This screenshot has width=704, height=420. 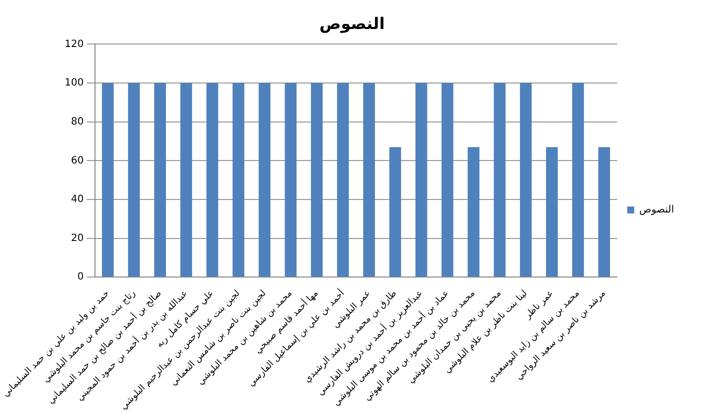 What do you see at coordinates (74, 83) in the screenshot?
I see `y-tick-label: 100` at bounding box center [74, 83].